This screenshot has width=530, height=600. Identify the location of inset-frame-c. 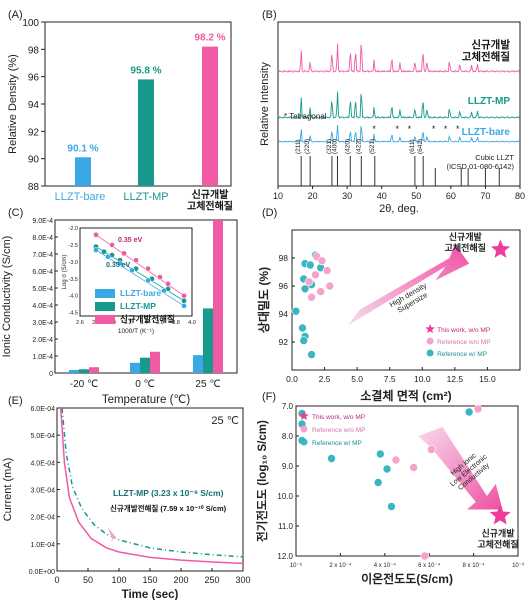
(136, 272).